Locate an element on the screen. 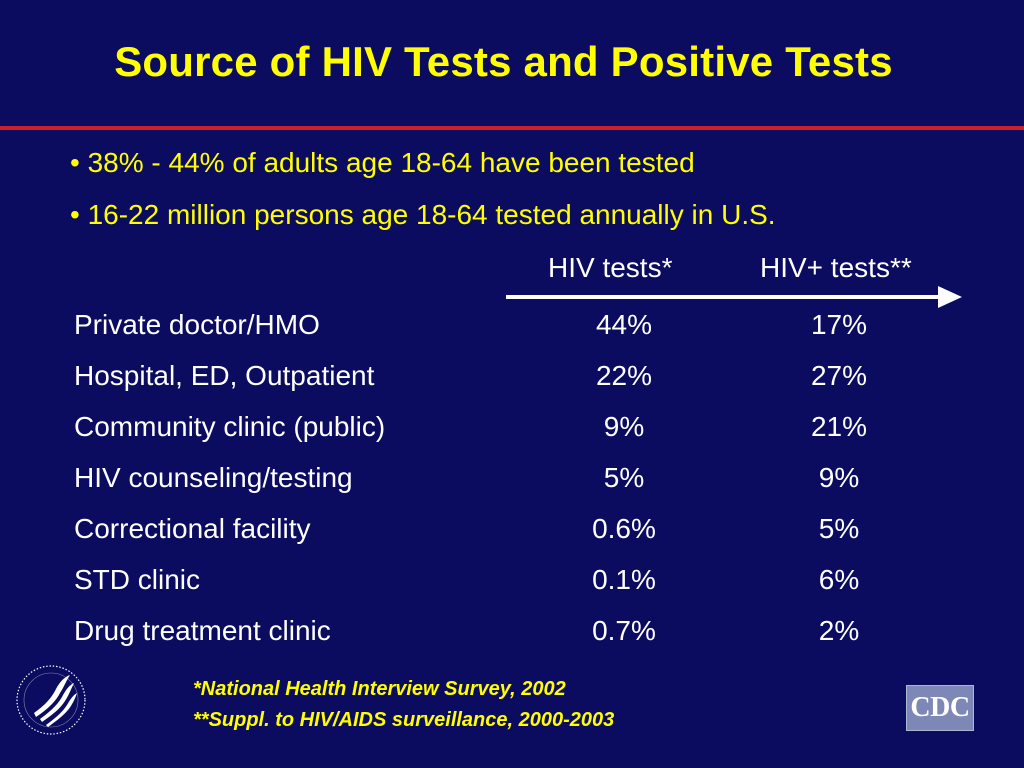 The width and height of the screenshot is (1024, 768). slide-title: Source of HIV Tests and Positive Tests is located at coordinates (503, 61).